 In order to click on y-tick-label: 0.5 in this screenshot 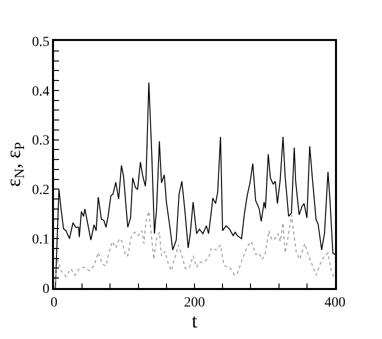, I will do `click(41, 42)`.